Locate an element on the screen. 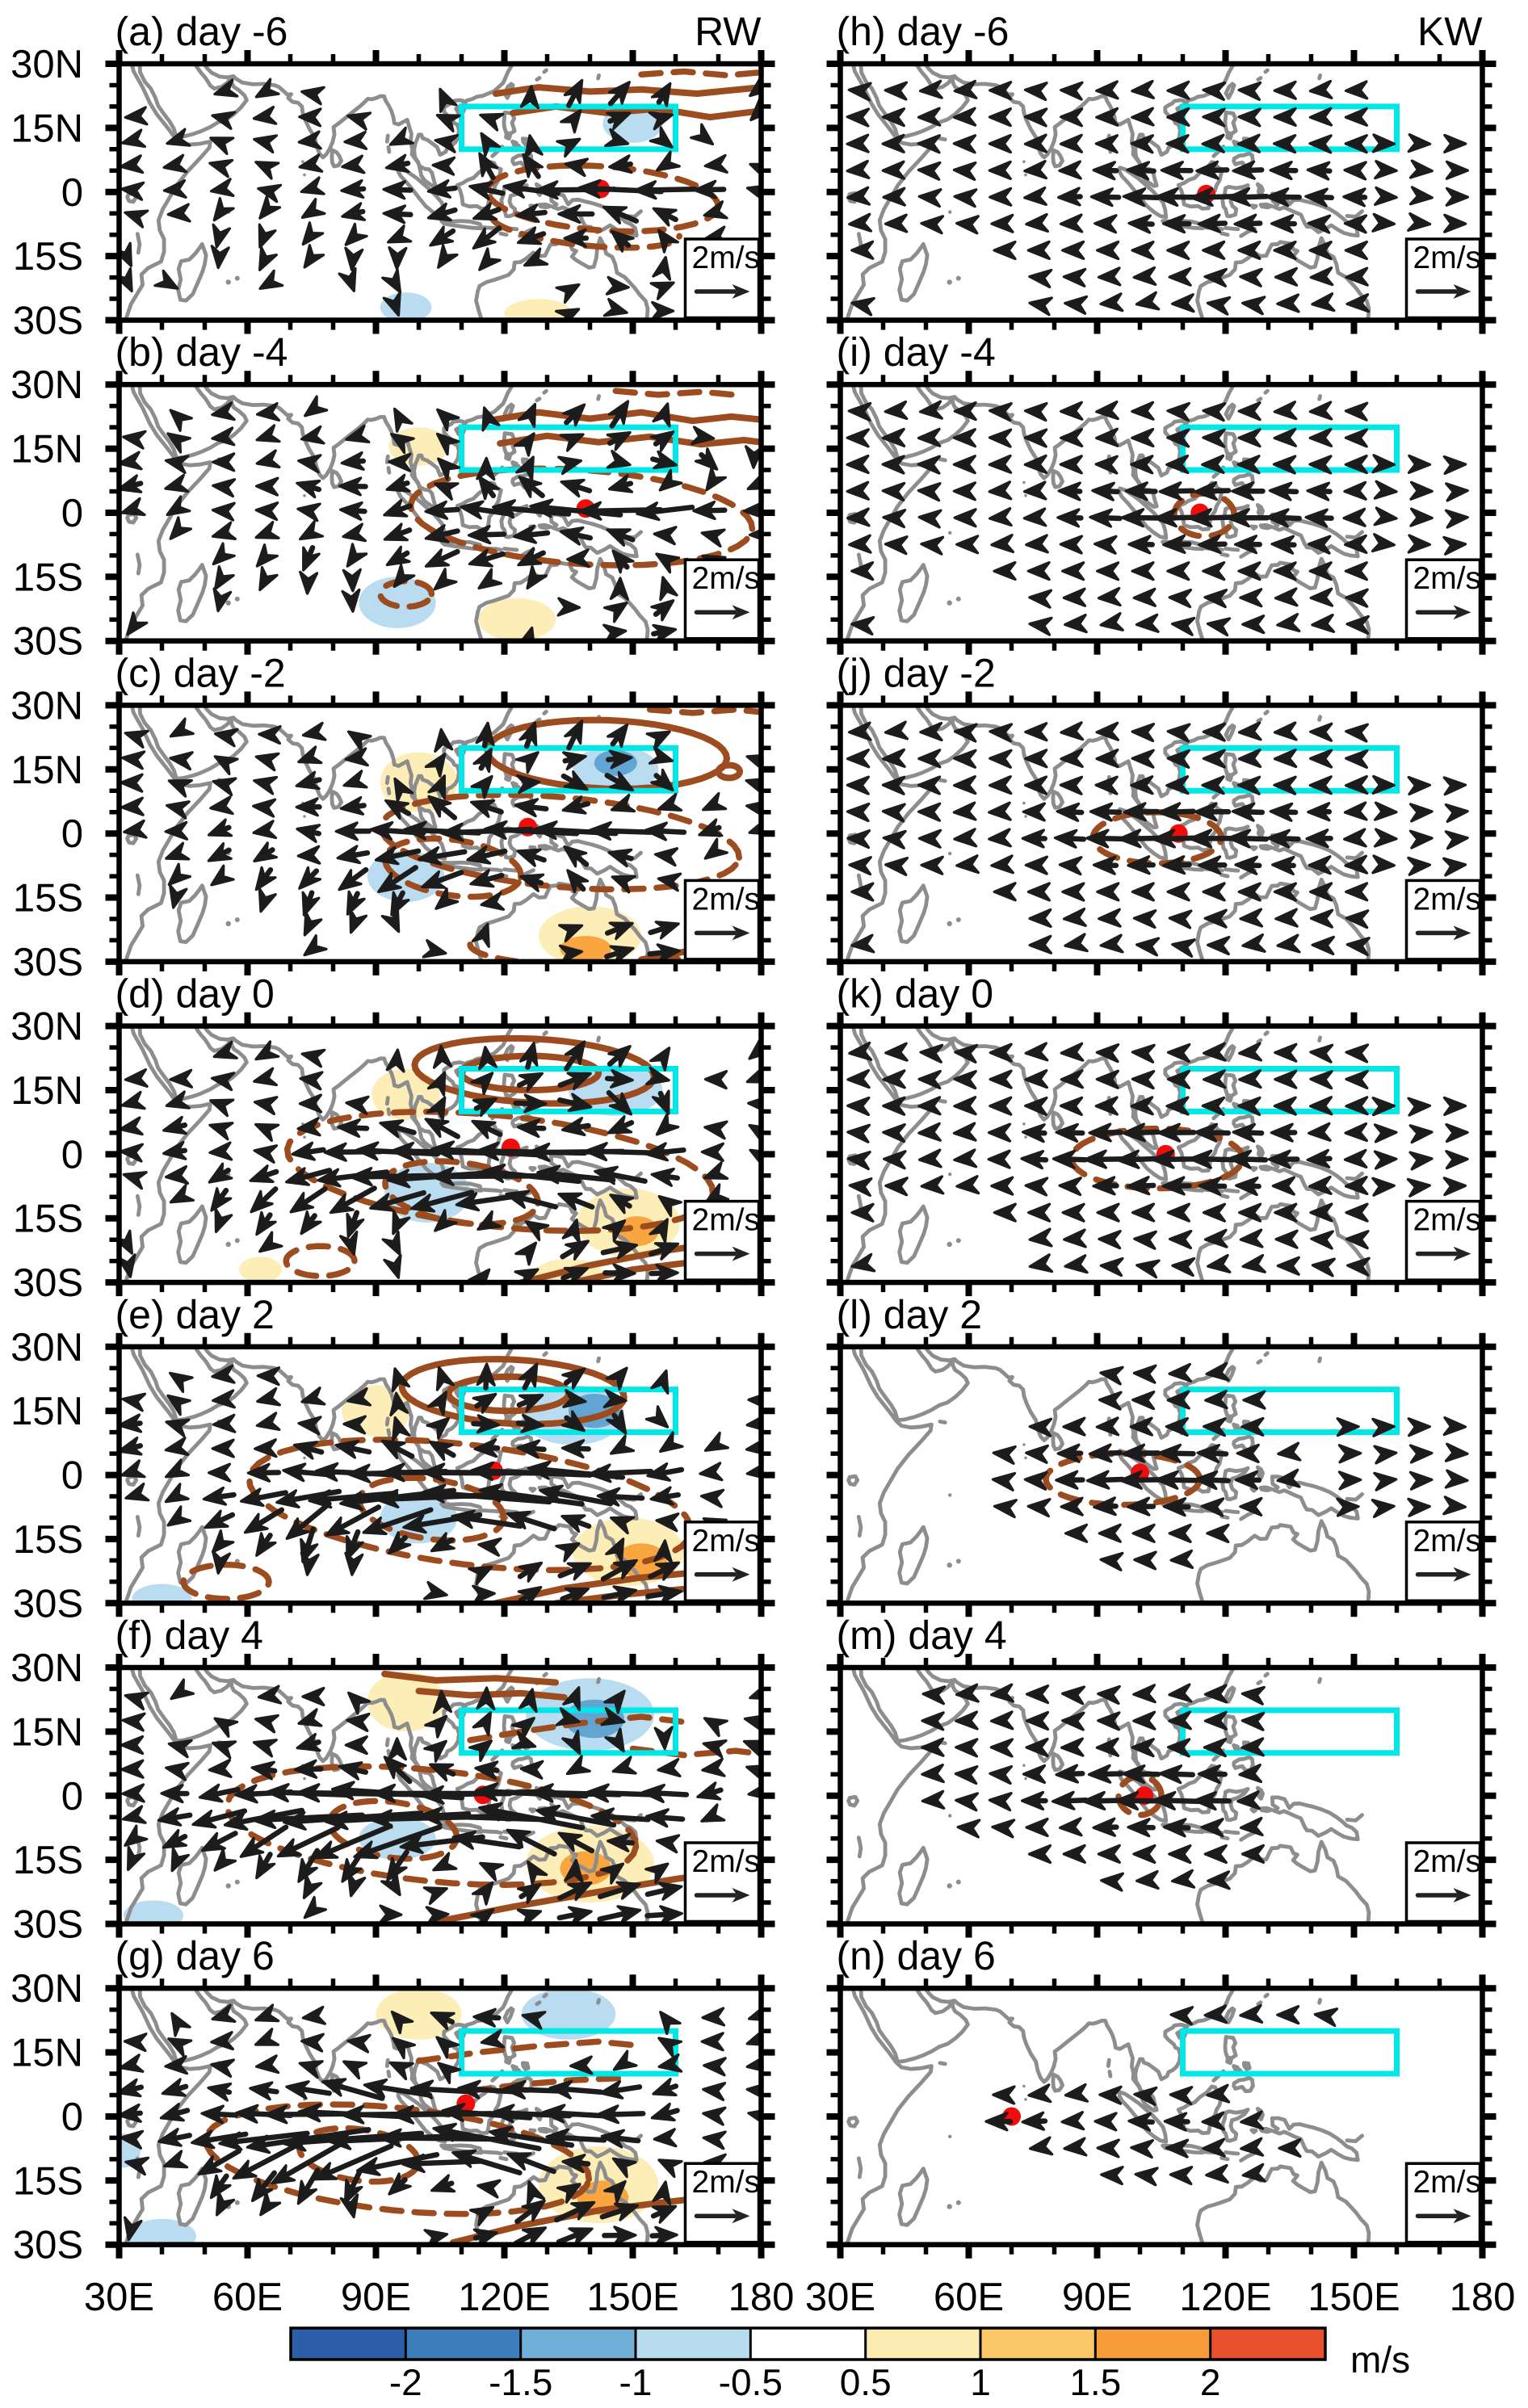 This screenshot has height=2408, width=1528. svg-text: RW is located at coordinates (729, 31).